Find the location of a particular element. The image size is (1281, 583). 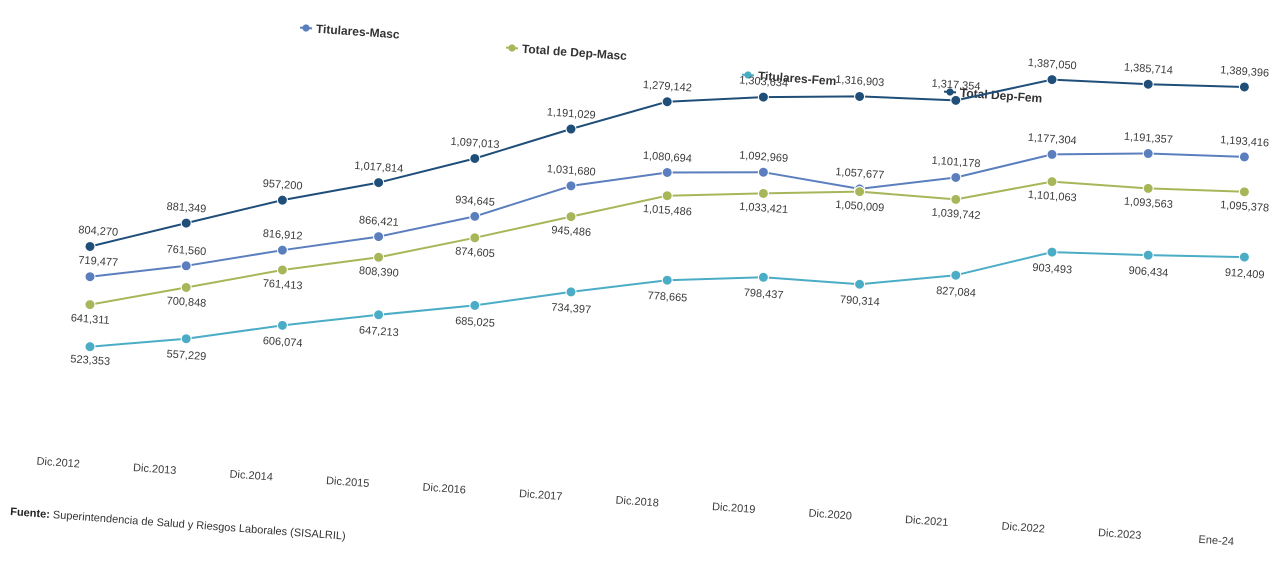

data-label: 874,605 is located at coordinates (475, 252).